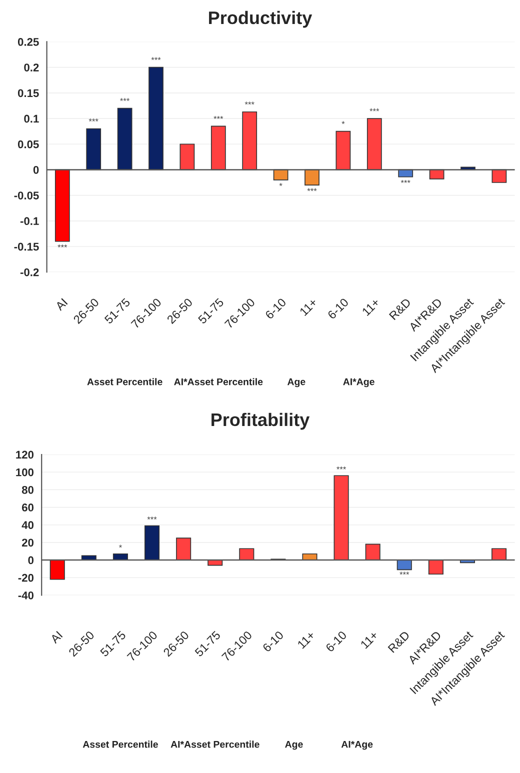 Image resolution: width=520 pixels, height=773 pixels. I want to click on y-tick-label: -0.15, so click(26, 246).